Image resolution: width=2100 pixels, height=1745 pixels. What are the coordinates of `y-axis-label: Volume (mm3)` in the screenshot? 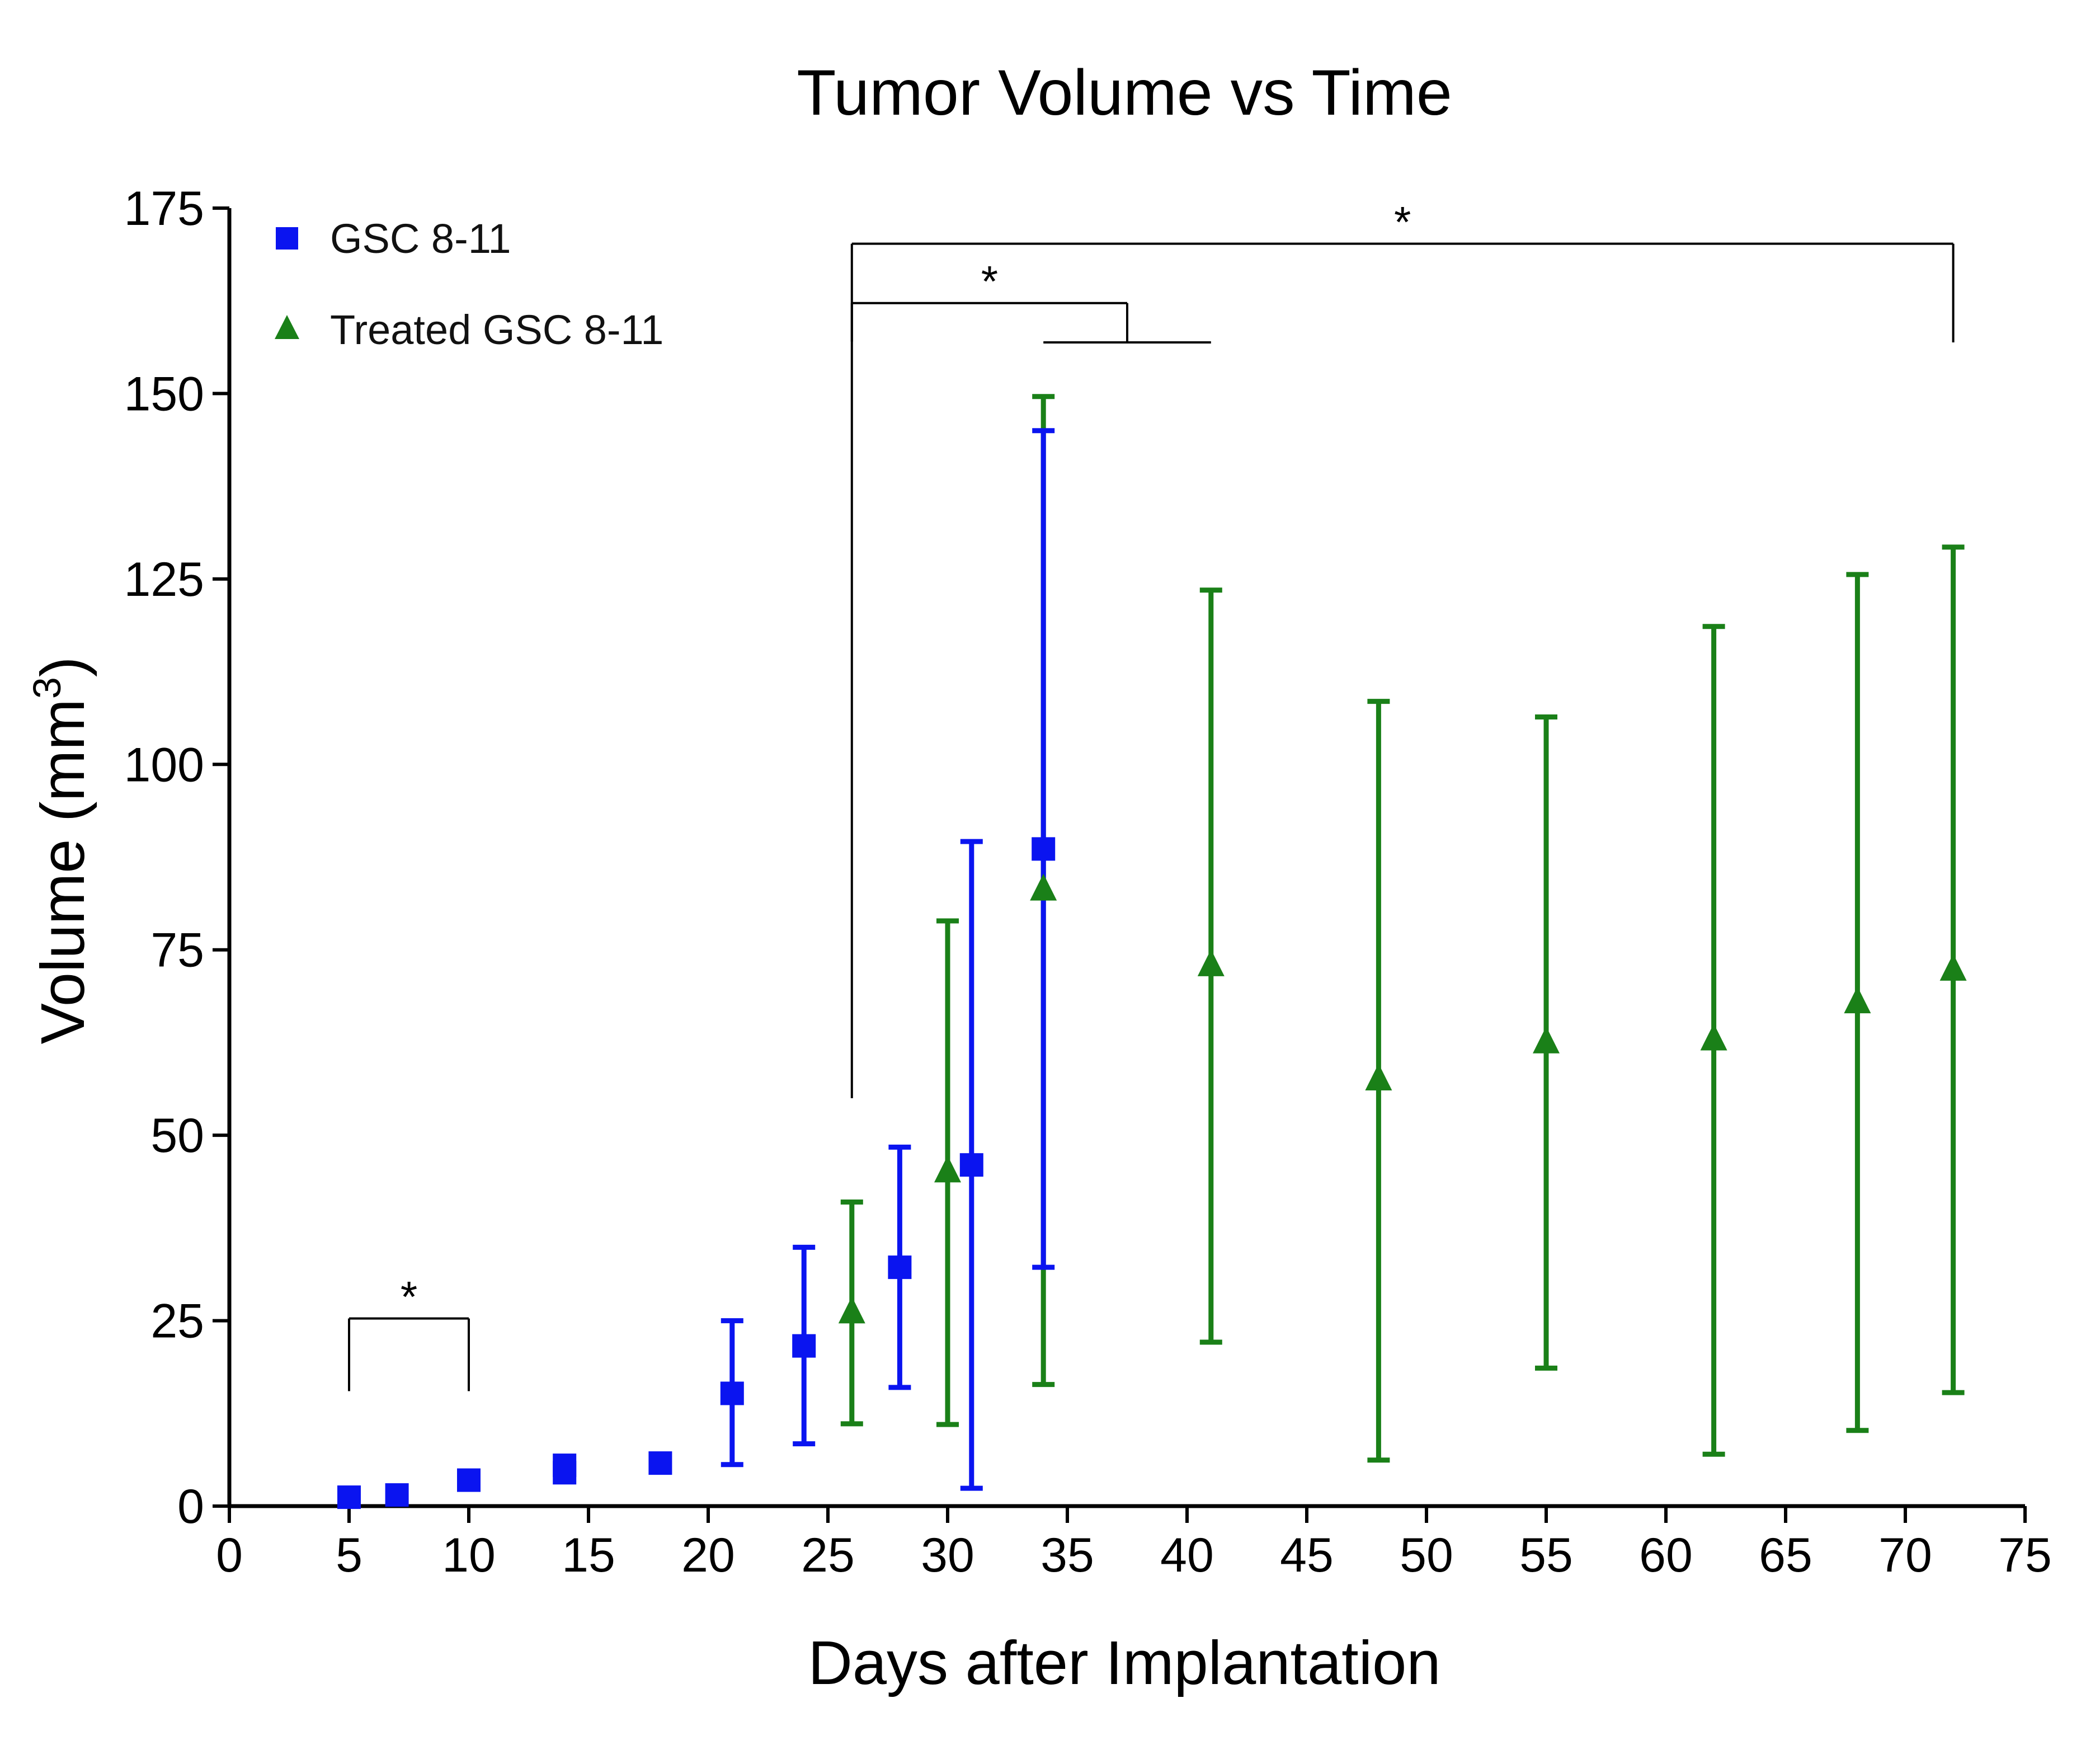 It's located at (61, 851).